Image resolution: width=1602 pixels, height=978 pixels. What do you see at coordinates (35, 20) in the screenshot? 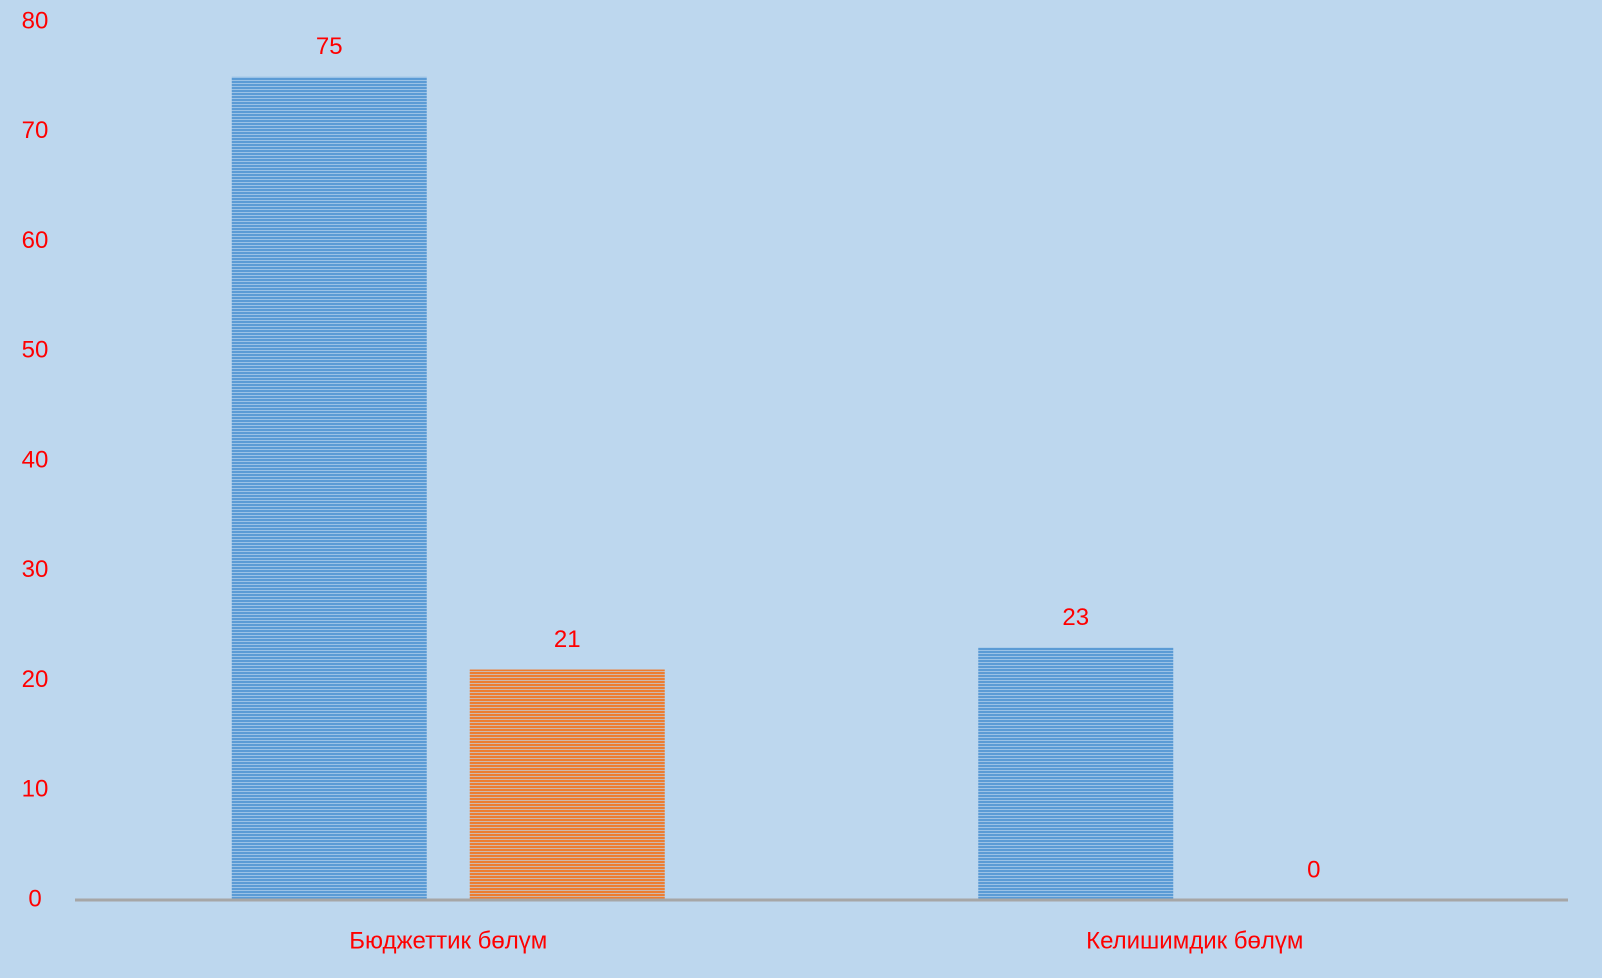
I see `y-tick-label: 80` at bounding box center [35, 20].